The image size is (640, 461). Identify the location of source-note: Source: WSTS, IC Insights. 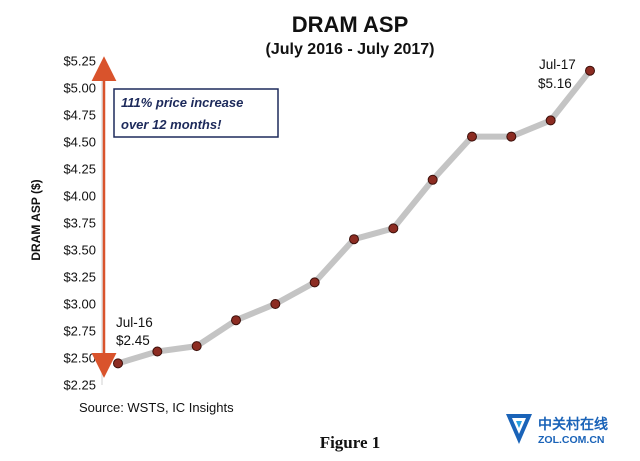
(156, 407).